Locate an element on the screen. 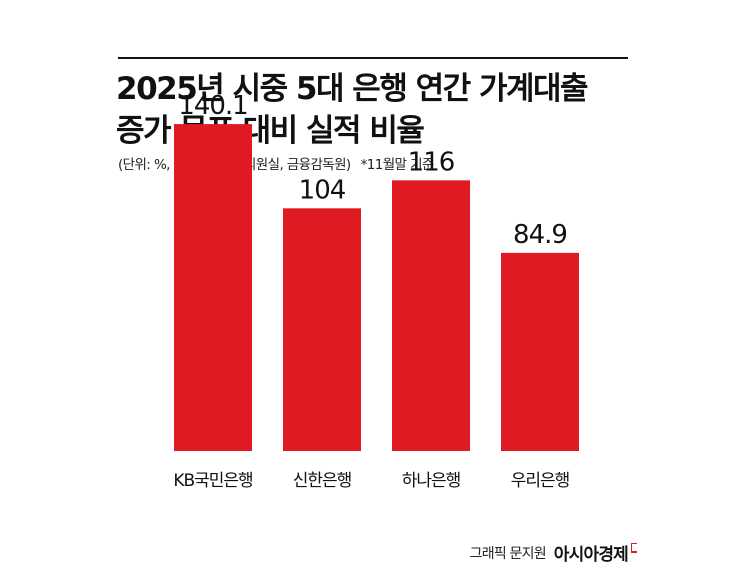  chart-title: 2025년 시중 5대 은행 연간 가계대출 증가 목표 대비 실적 비율 is located at coordinates (376, 110).